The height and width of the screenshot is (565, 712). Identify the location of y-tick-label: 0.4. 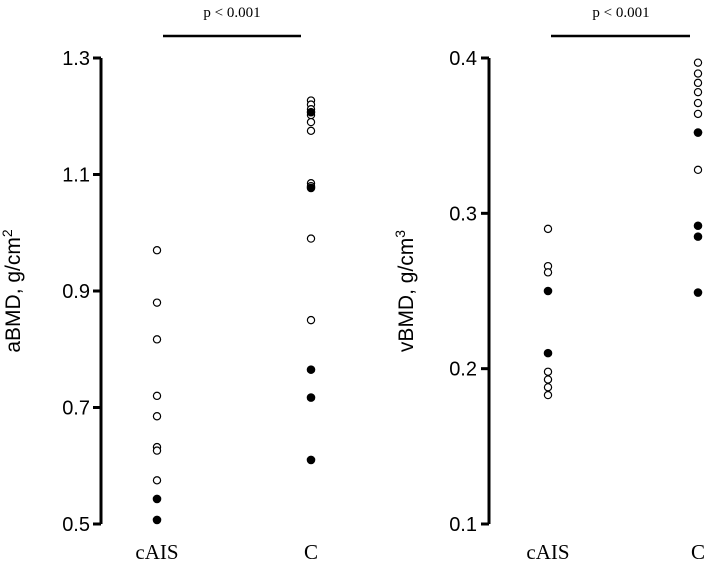
(463, 59).